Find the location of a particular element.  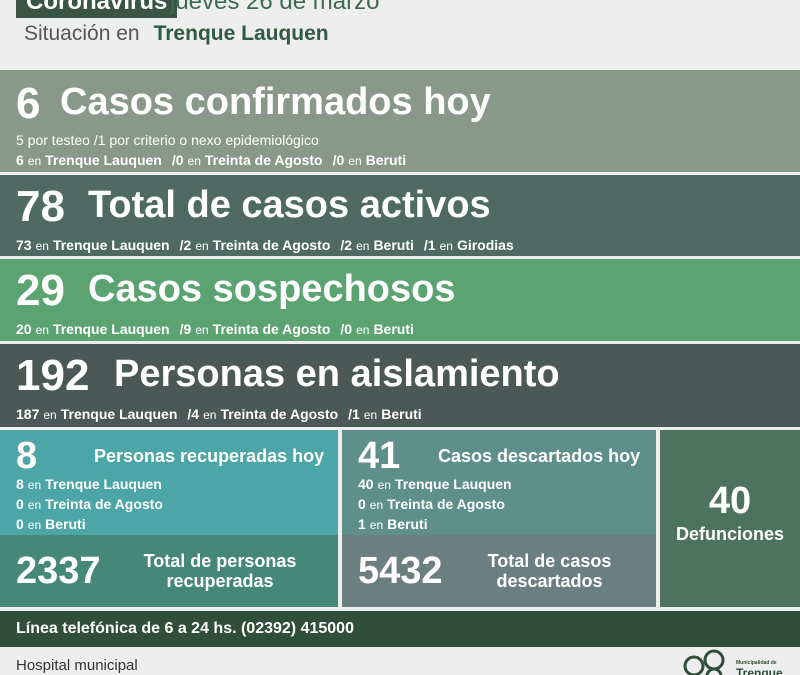

coronavirus-badge: Coronavirus is located at coordinates (97, 9).